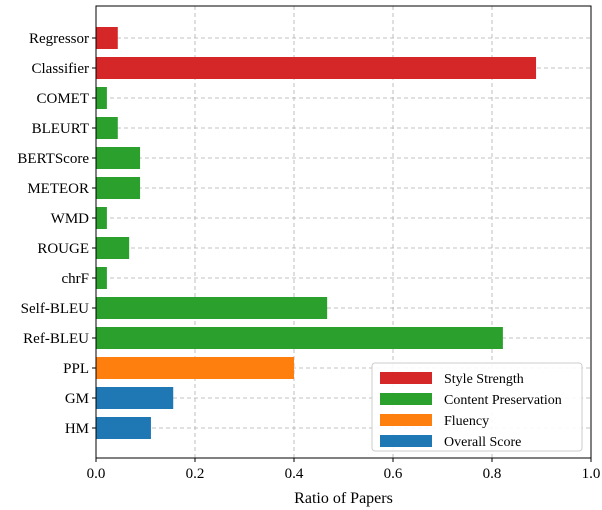  I want to click on bar-rouge, so click(113, 248).